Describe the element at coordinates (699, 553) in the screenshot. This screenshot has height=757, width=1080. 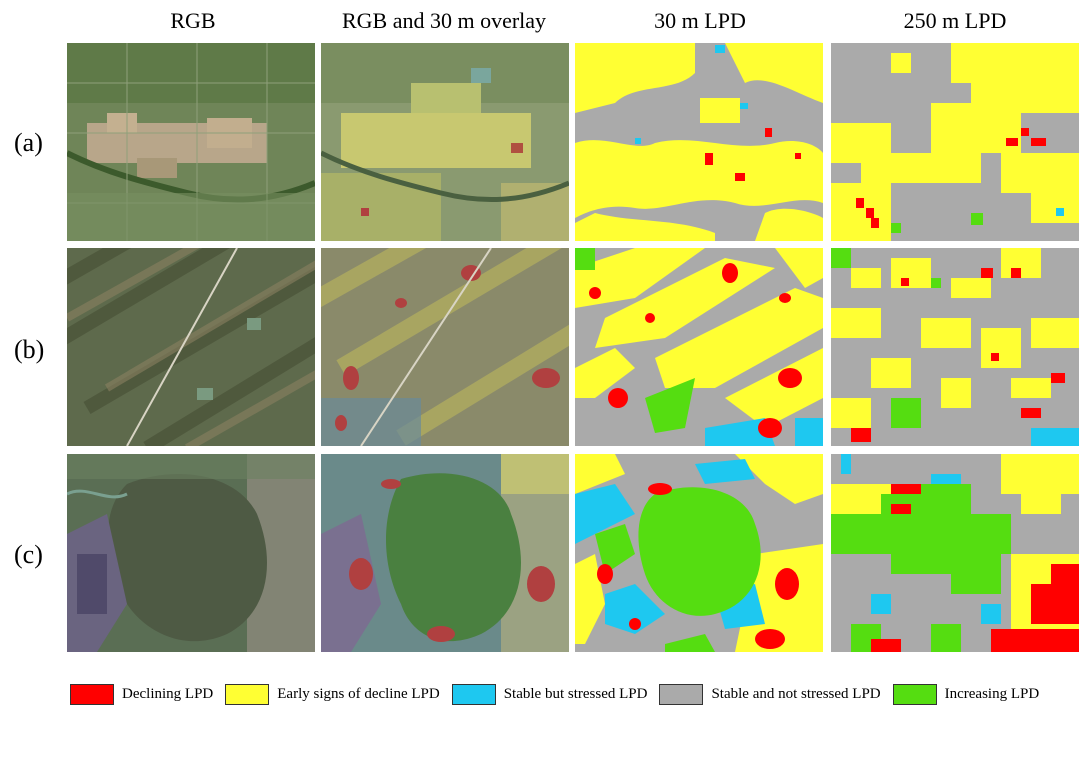
I see `panel-c-30m-lpd` at that location.